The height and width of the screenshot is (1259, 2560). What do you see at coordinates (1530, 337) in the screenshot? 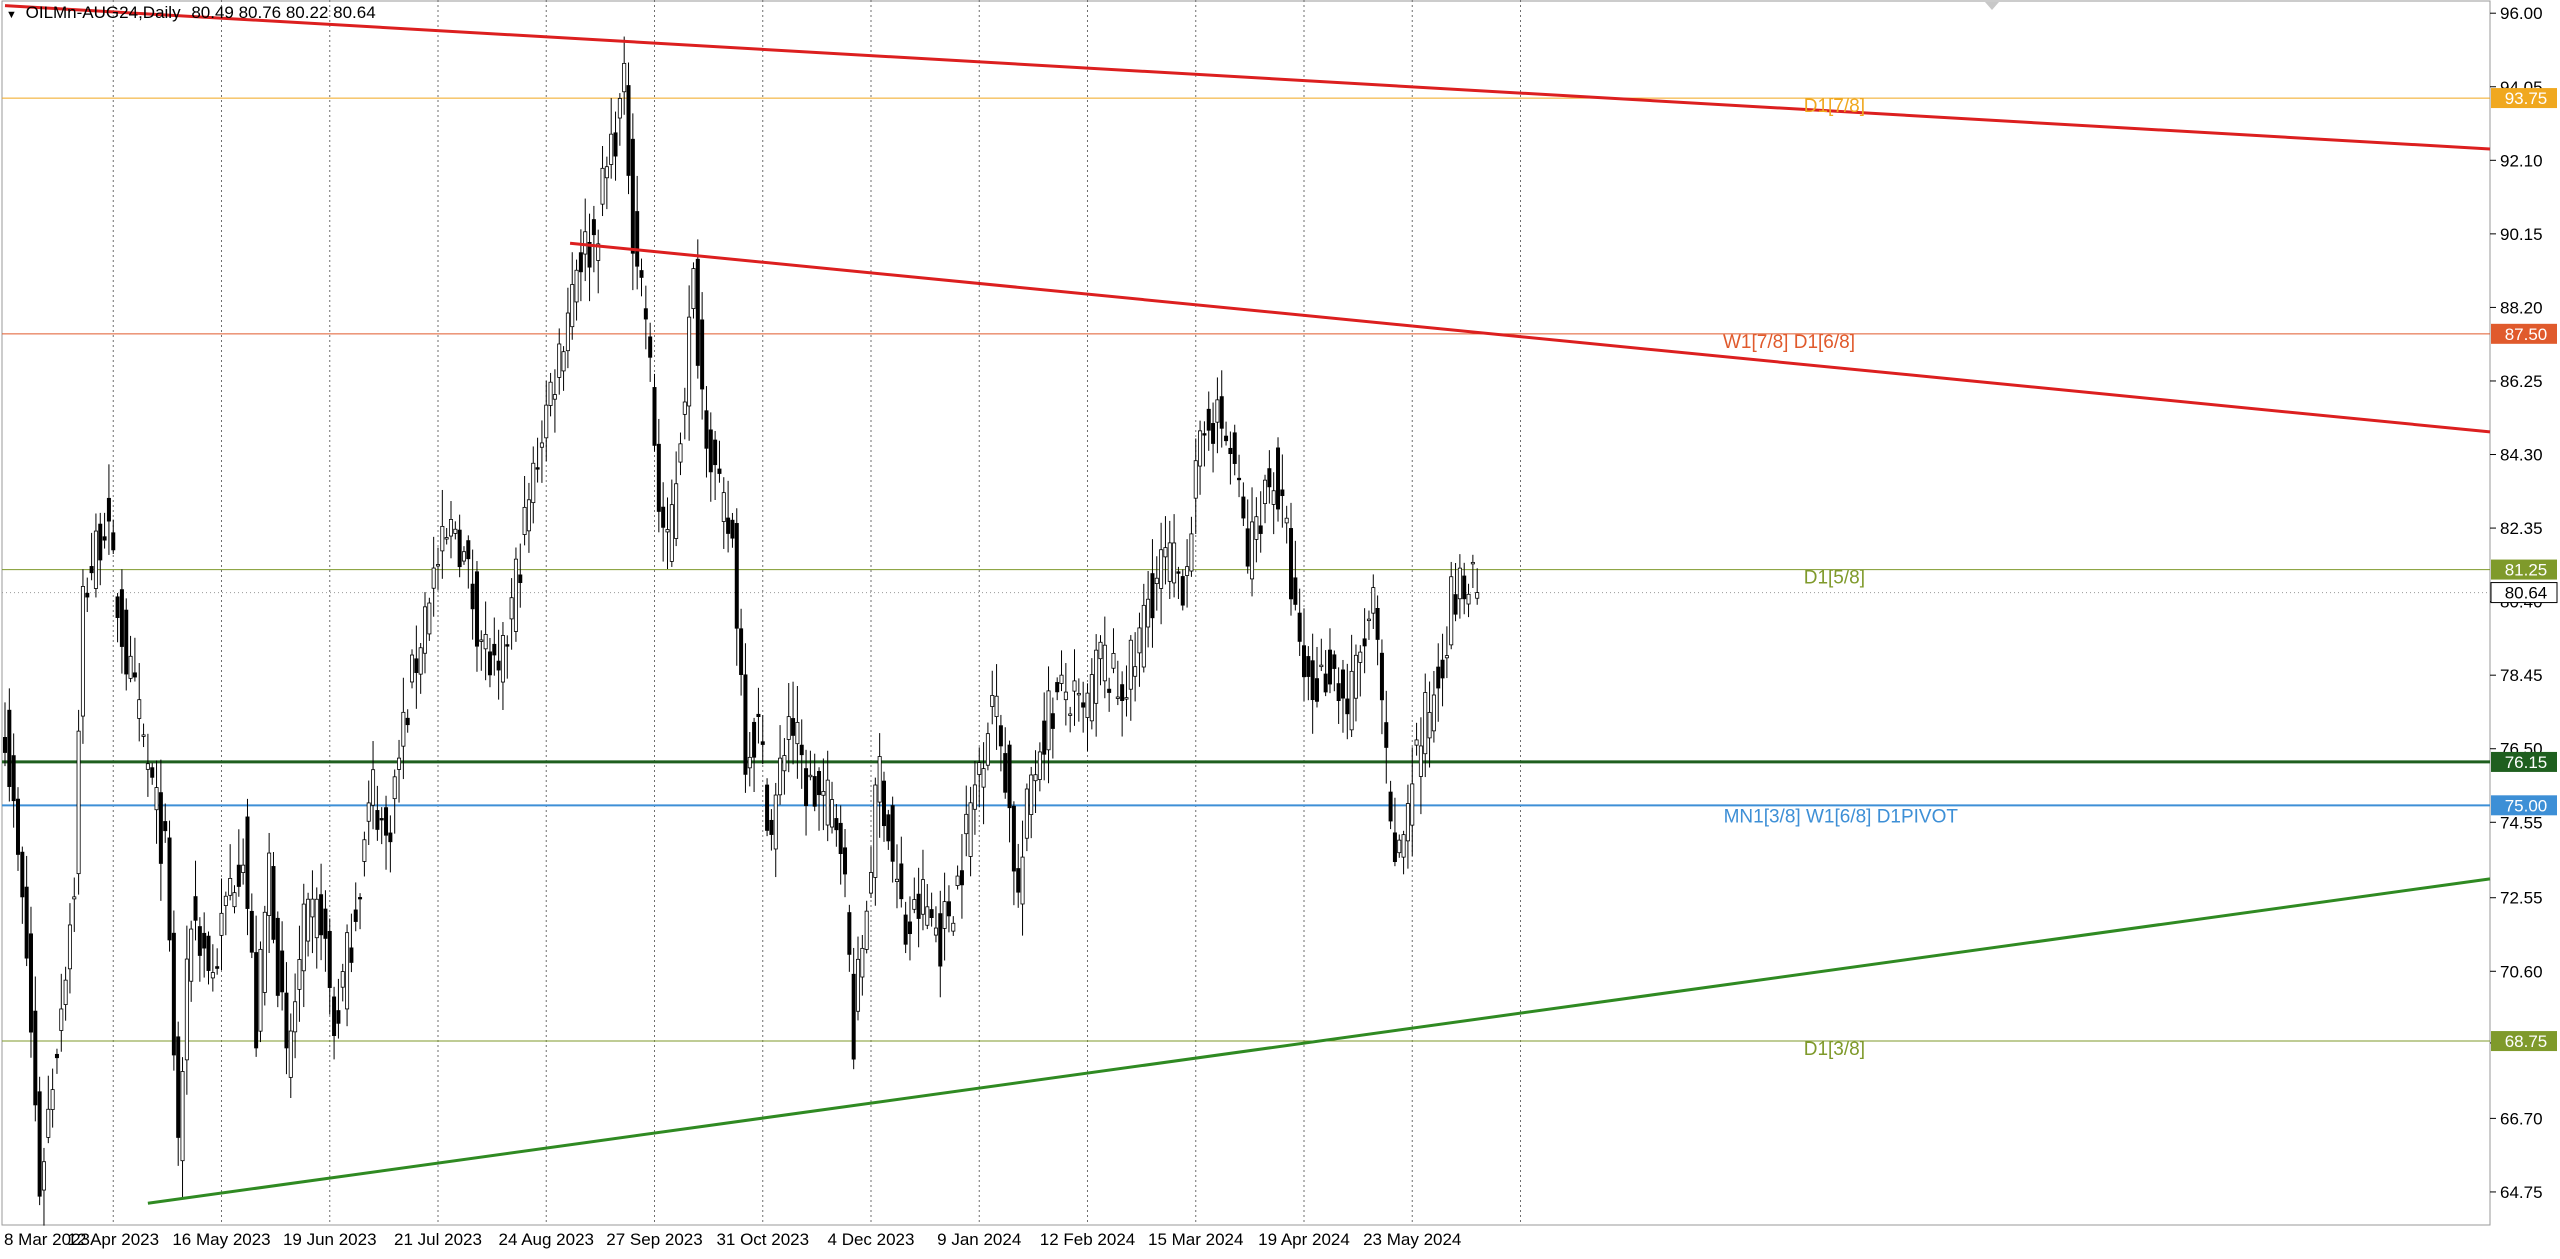
I see `trendline-inner-resistance` at bounding box center [1530, 337].